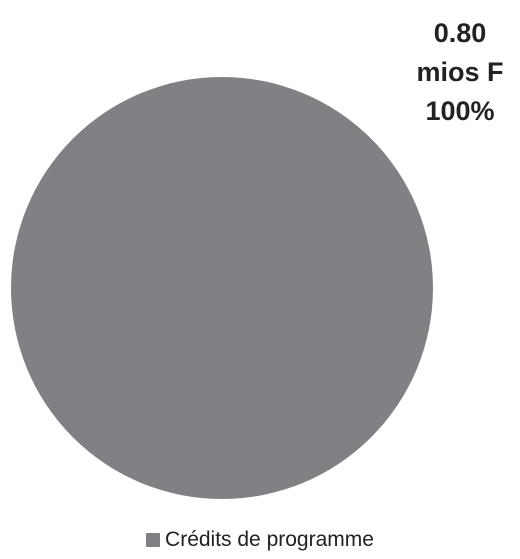 The width and height of the screenshot is (520, 559). I want to click on slice-data-label: 0.80 mios F 100%, so click(460, 72).